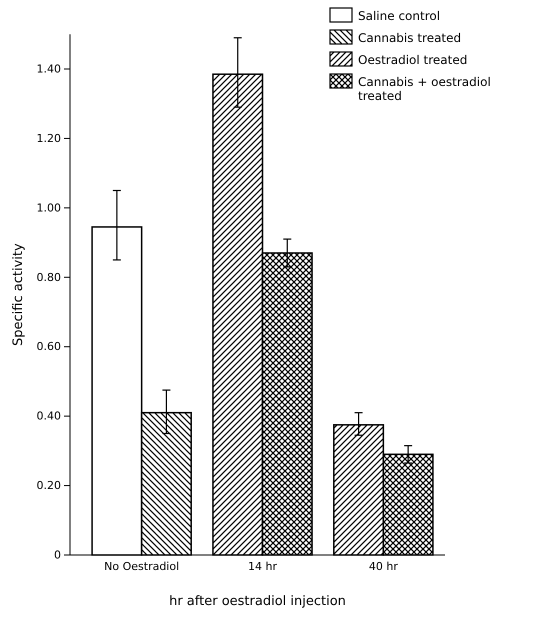 Image resolution: width=537 pixels, height=629 pixels. I want to click on y-tick-label: 0.20, so click(48, 485).